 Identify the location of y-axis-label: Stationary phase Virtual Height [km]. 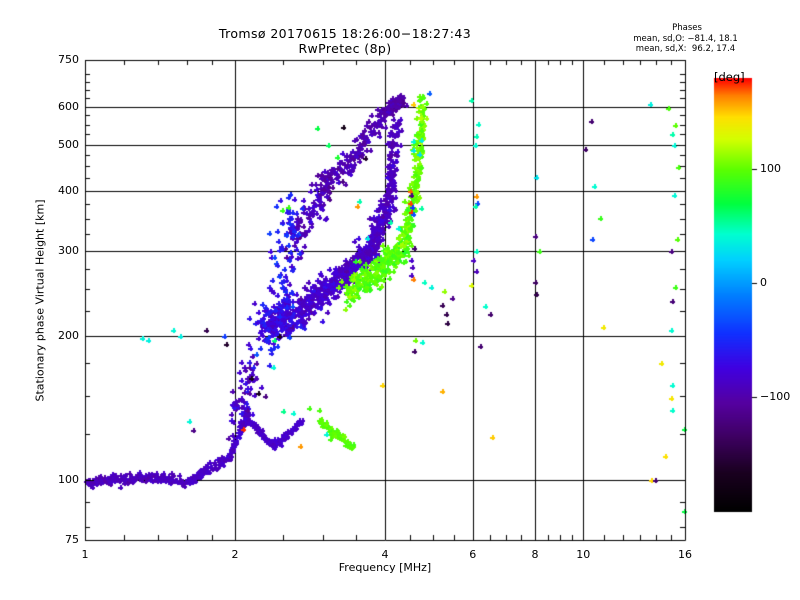
(40, 300).